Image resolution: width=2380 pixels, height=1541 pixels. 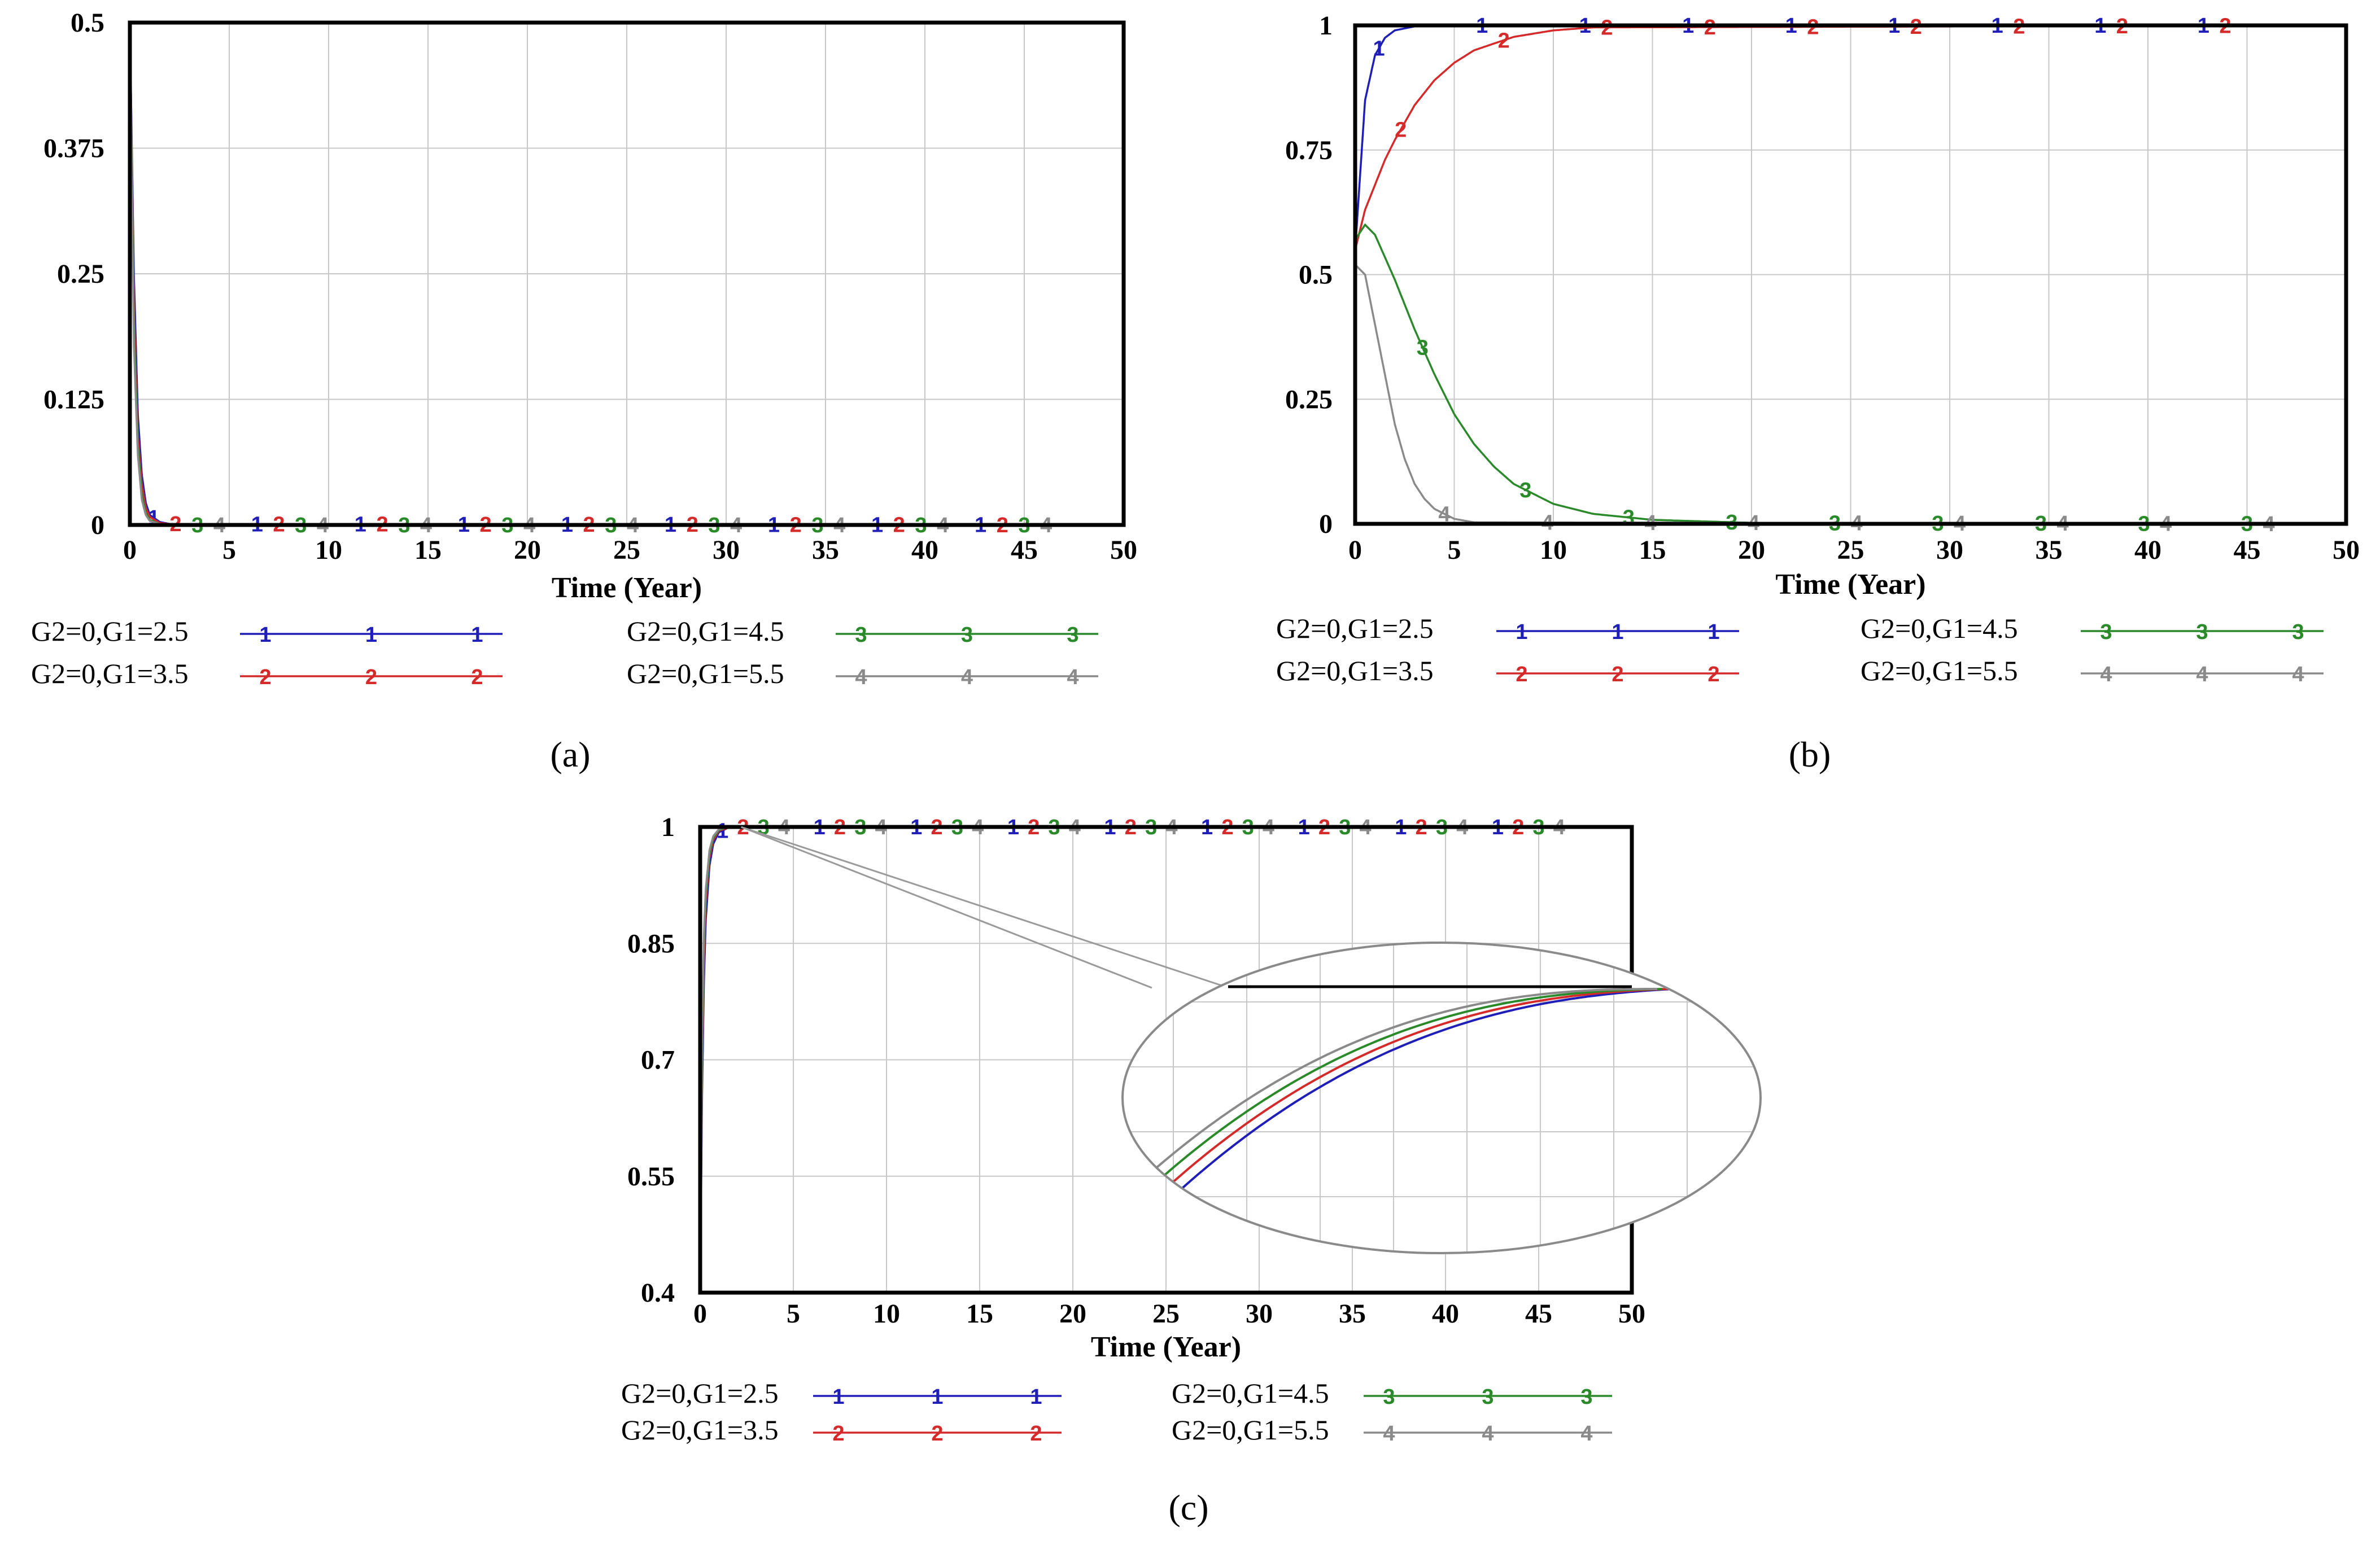 What do you see at coordinates (1445, 1314) in the screenshot?
I see `x-tick-label: 40` at bounding box center [1445, 1314].